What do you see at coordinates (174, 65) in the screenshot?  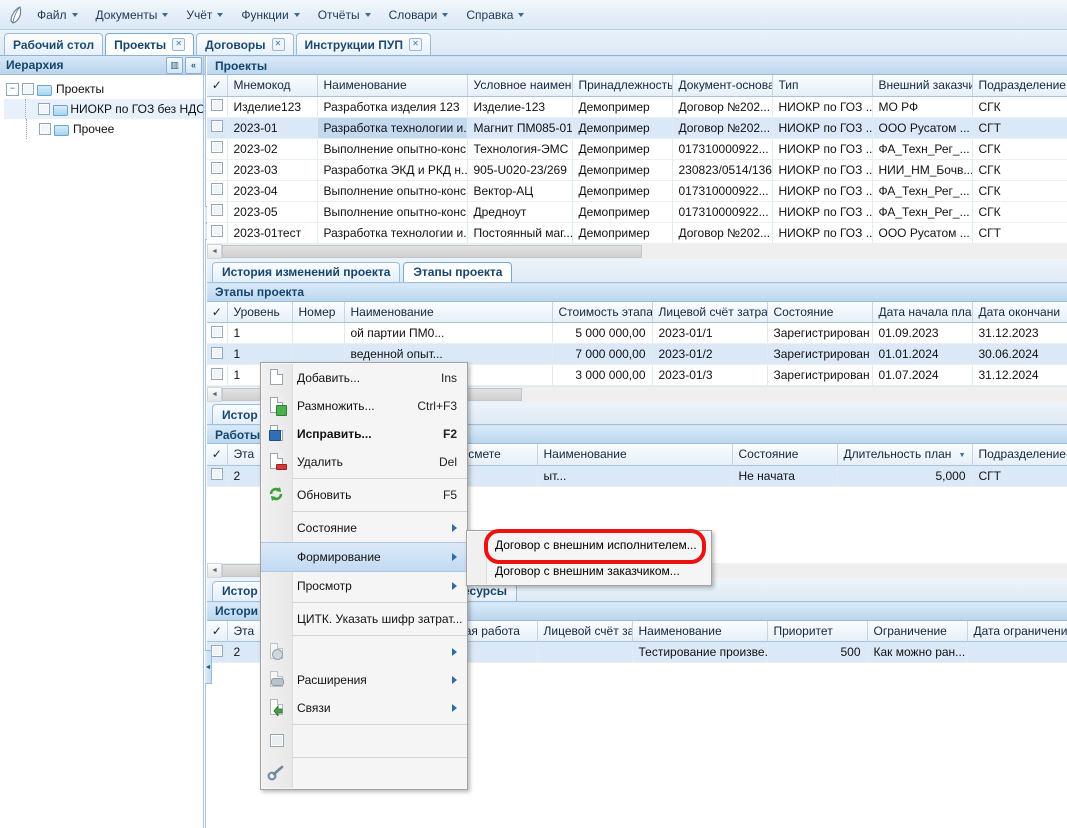 I see `binoculars-icon: ▥` at bounding box center [174, 65].